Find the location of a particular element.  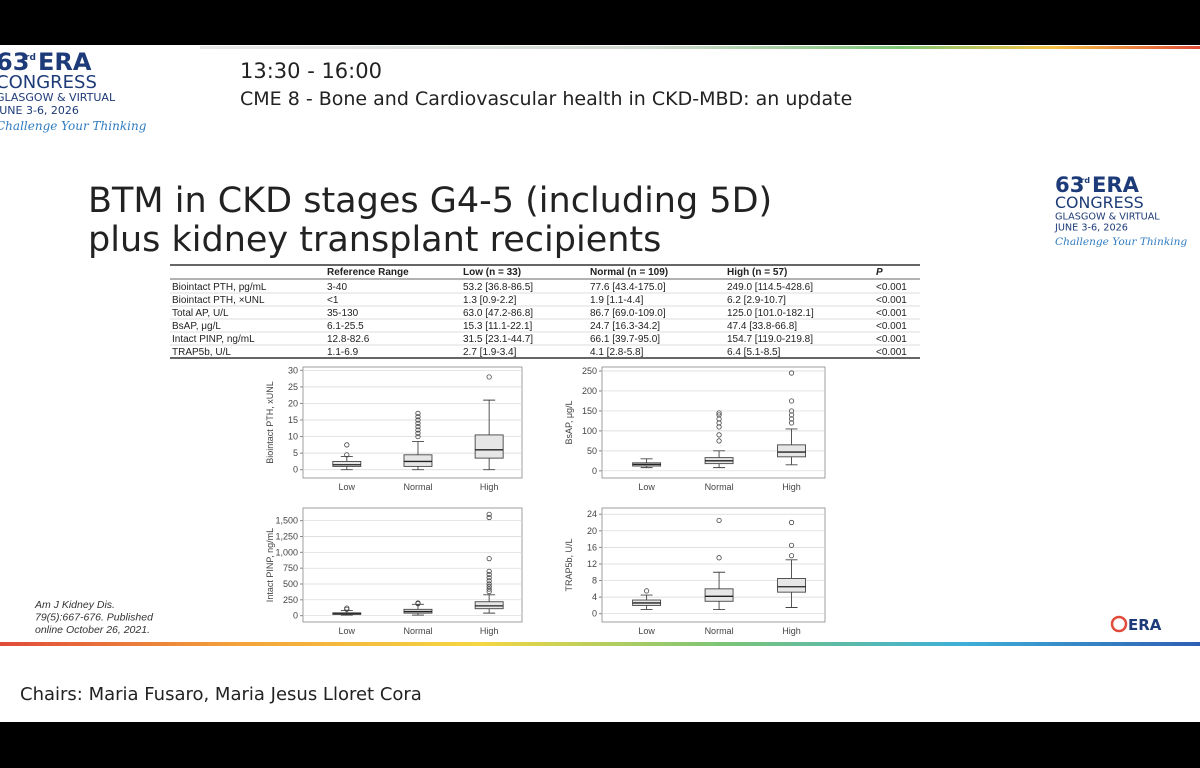

table-header: Low (n = 33) is located at coordinates (492, 272).